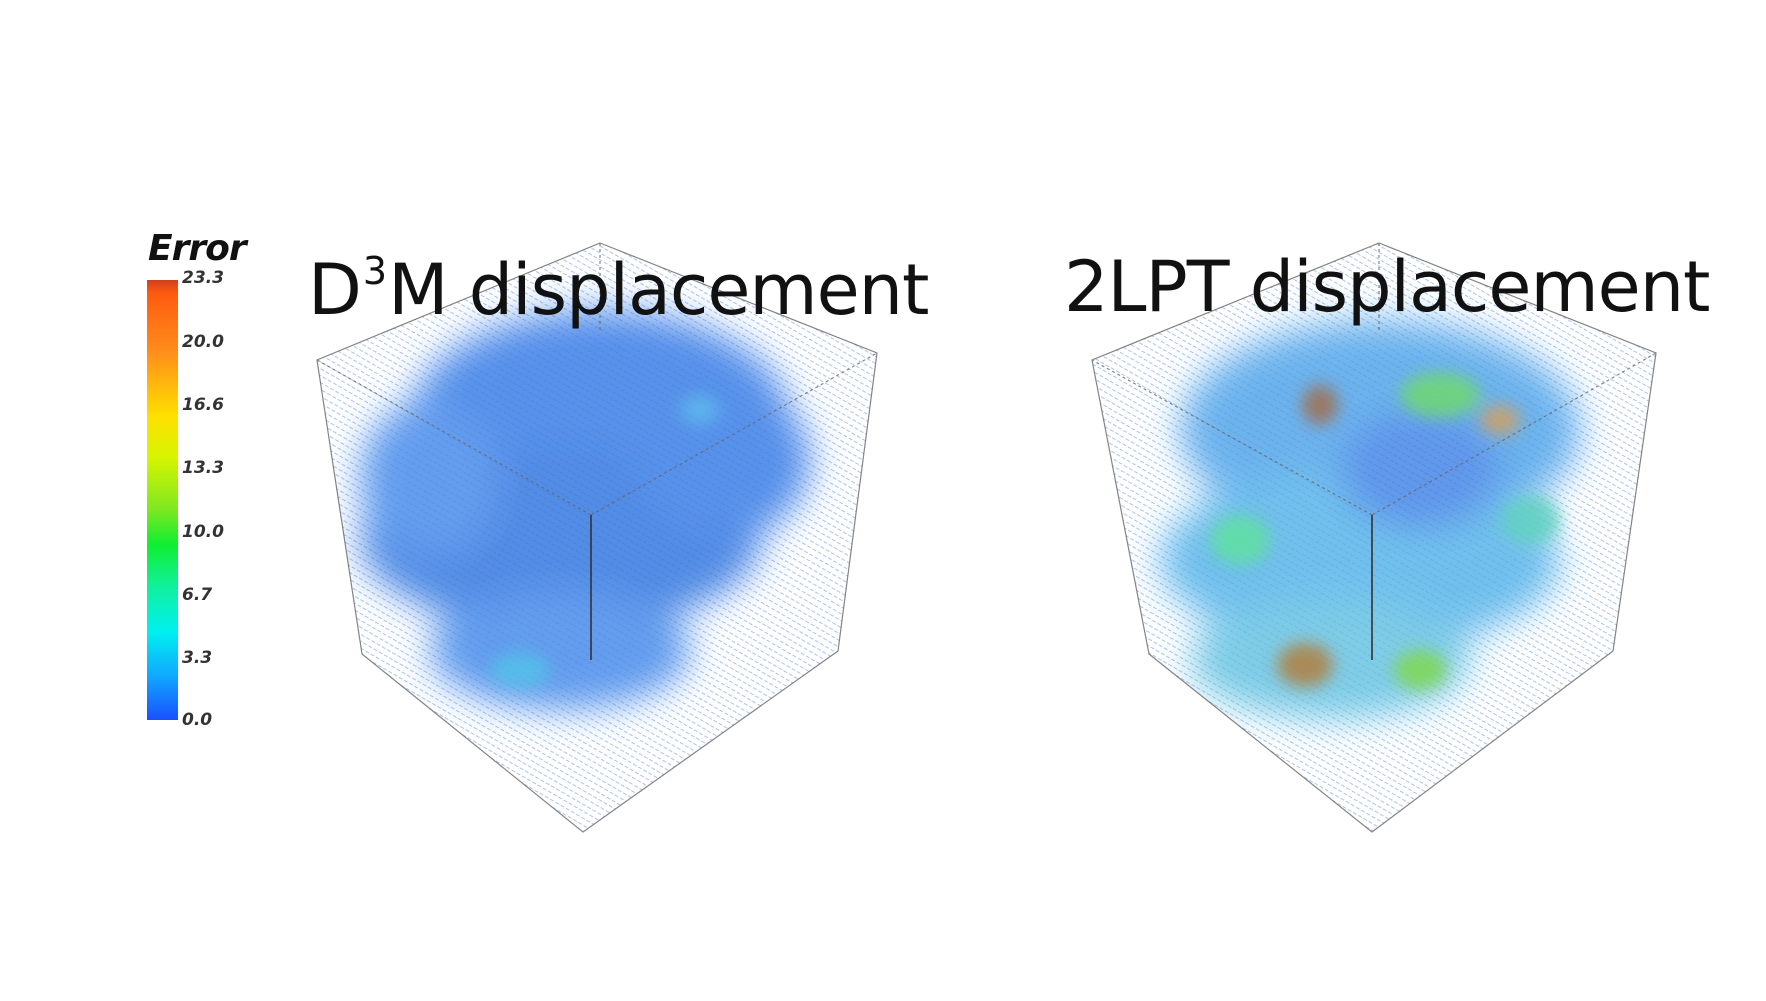 This screenshot has width=1766, height=1001. I want to click on 2lpt-title: 2LPT displacement, so click(1387, 287).